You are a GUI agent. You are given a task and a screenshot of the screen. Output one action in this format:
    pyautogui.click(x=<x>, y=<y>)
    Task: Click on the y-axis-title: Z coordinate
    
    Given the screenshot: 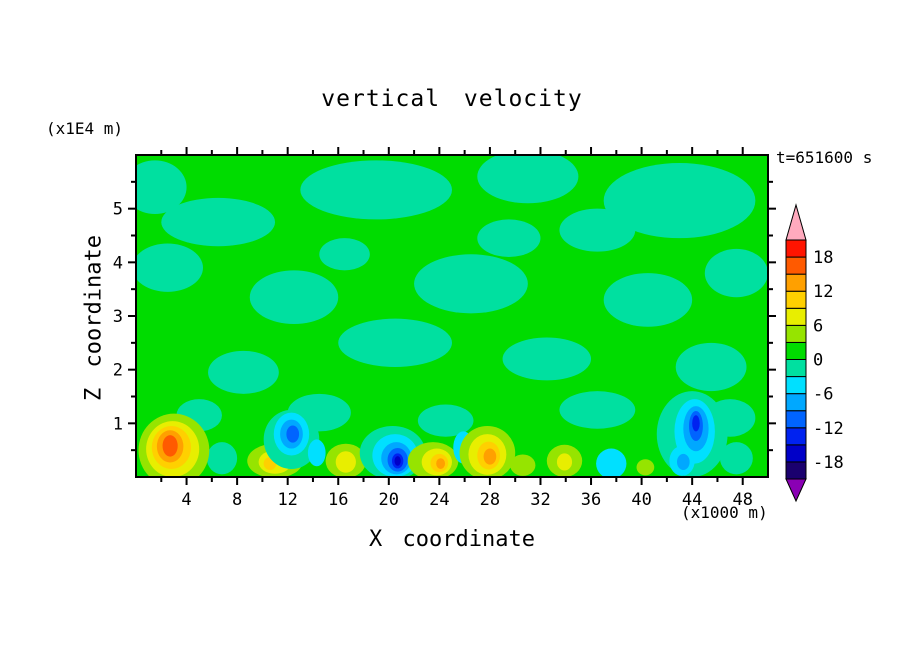 What is the action you would take?
    pyautogui.click(x=94, y=318)
    